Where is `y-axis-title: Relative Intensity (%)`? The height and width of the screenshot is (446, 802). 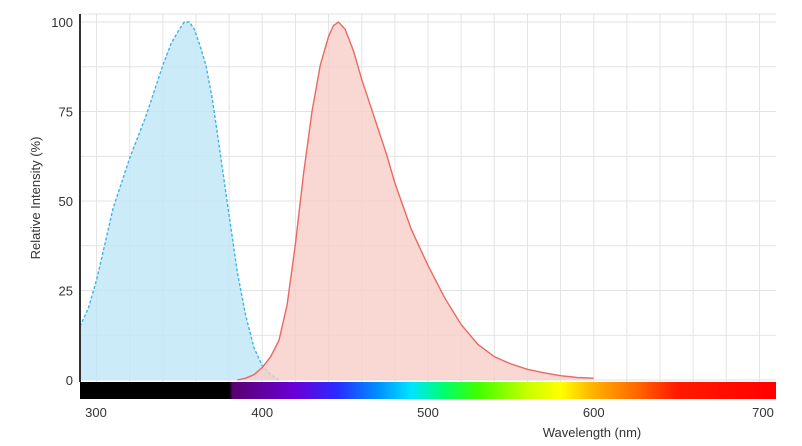
y-axis-title: Relative Intensity (%) is located at coordinates (35, 198).